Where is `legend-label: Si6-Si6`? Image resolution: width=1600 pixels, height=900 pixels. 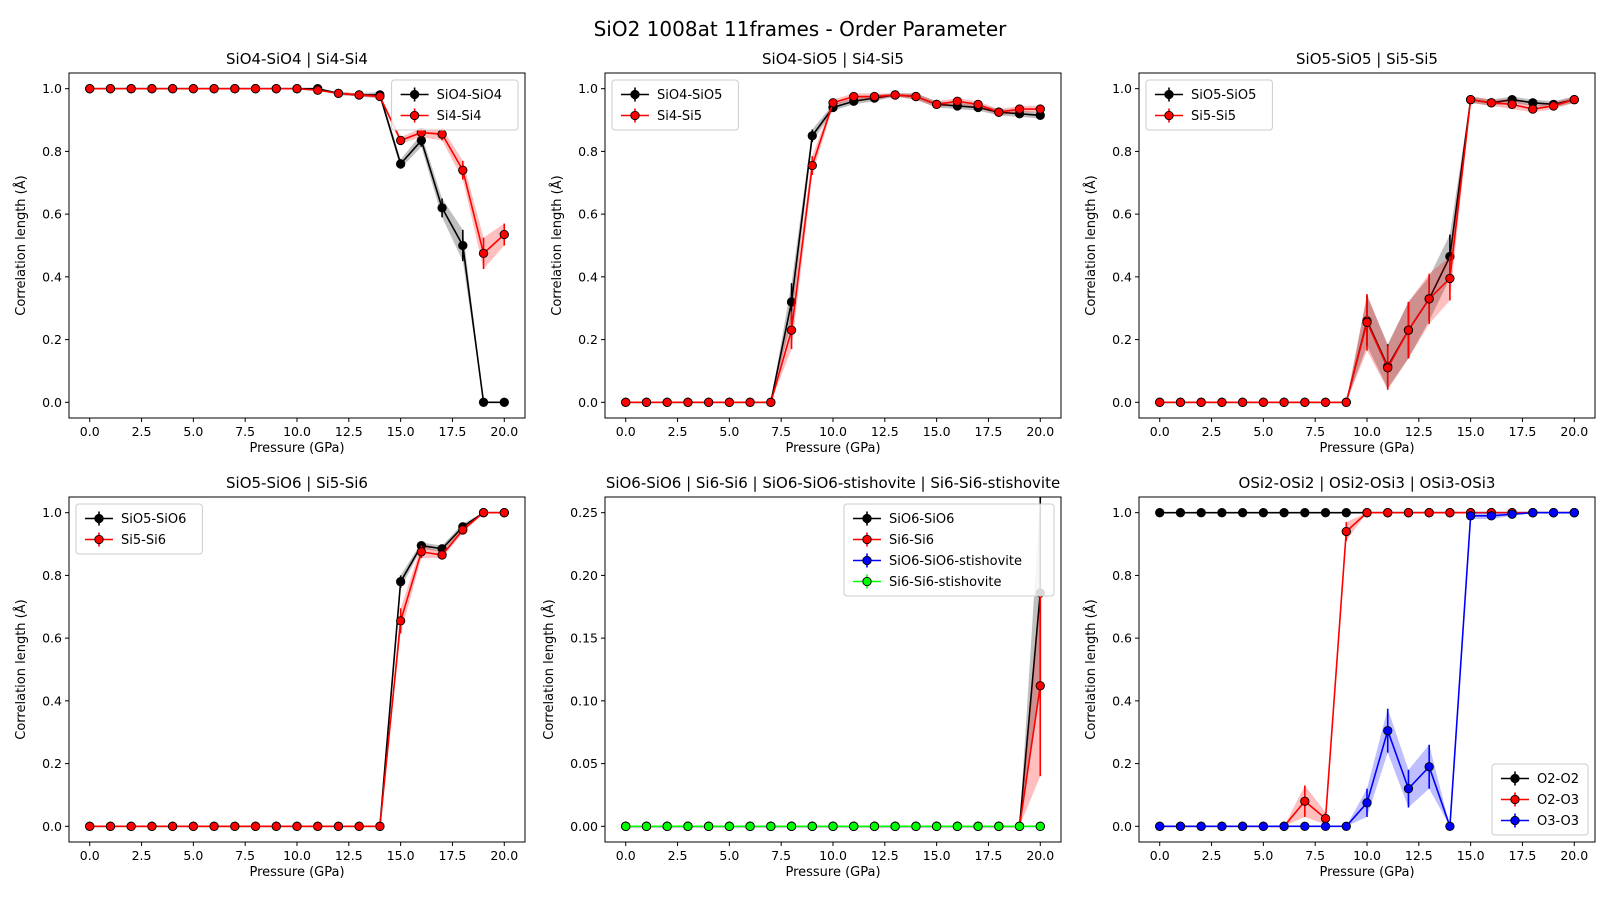 legend-label: Si6-Si6 is located at coordinates (911, 540).